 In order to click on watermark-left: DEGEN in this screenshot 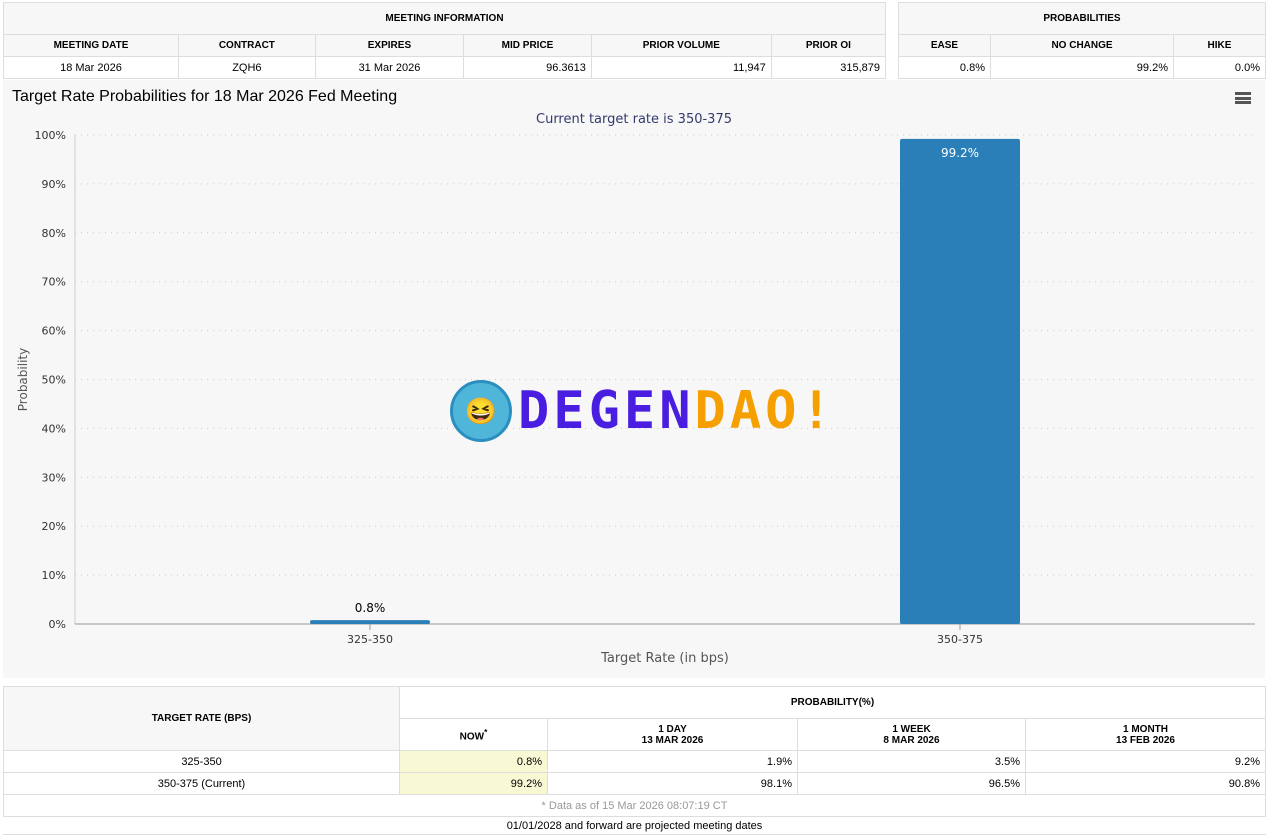, I will do `click(606, 411)`.